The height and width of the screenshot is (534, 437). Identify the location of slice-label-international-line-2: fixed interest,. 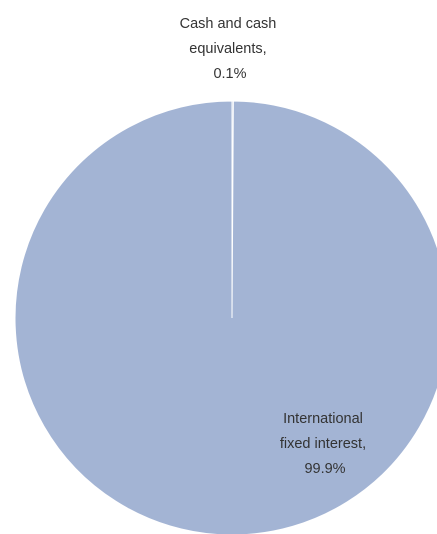
(323, 444).